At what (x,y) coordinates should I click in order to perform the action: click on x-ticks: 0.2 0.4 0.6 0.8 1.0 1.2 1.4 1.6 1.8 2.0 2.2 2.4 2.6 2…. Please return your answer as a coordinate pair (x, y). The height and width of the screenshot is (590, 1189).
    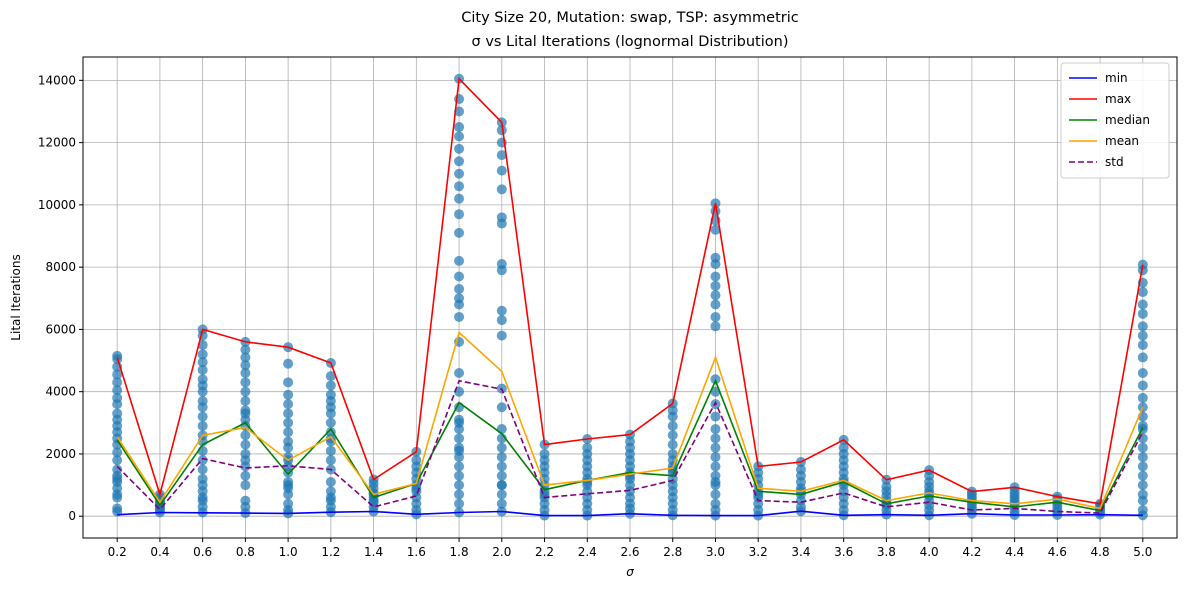
    Looking at the image, I should click on (630, 548).